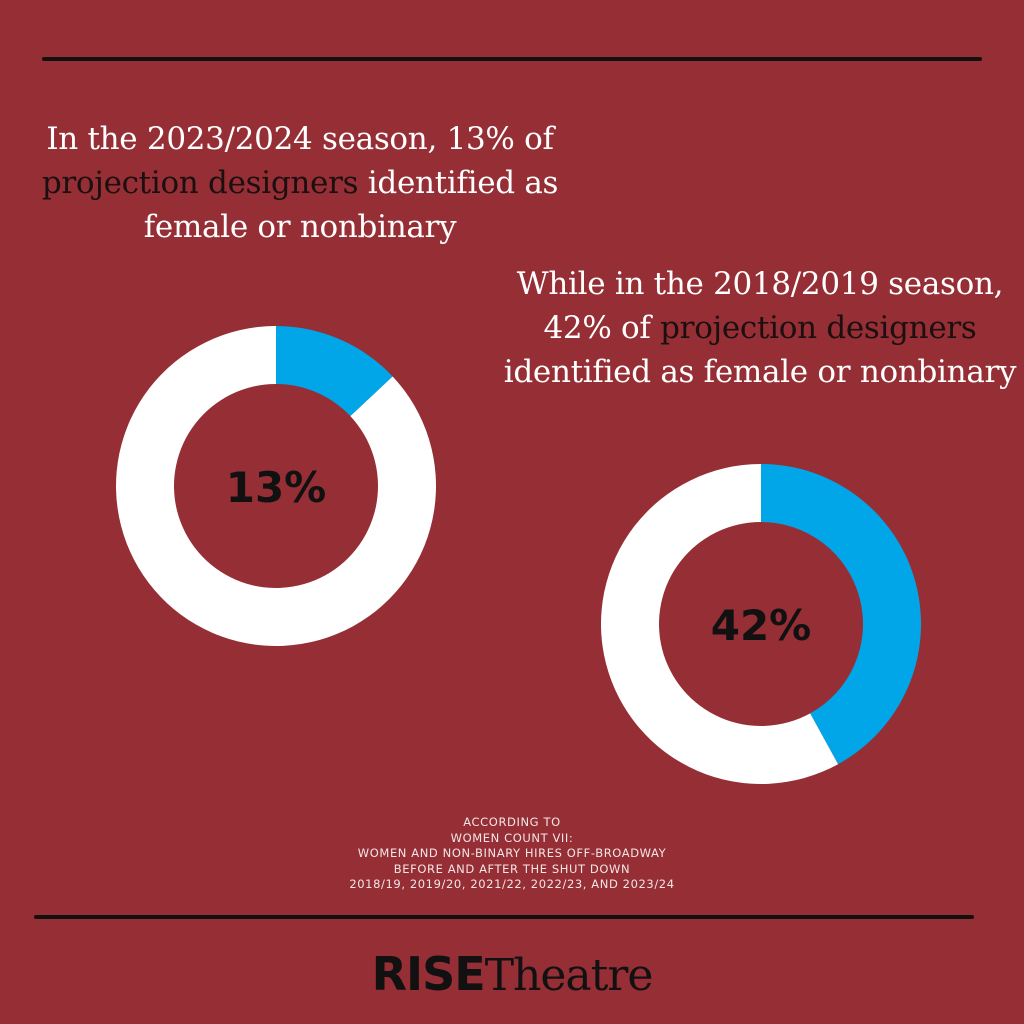  I want to click on logo-bold-part: RISE, so click(428, 974).